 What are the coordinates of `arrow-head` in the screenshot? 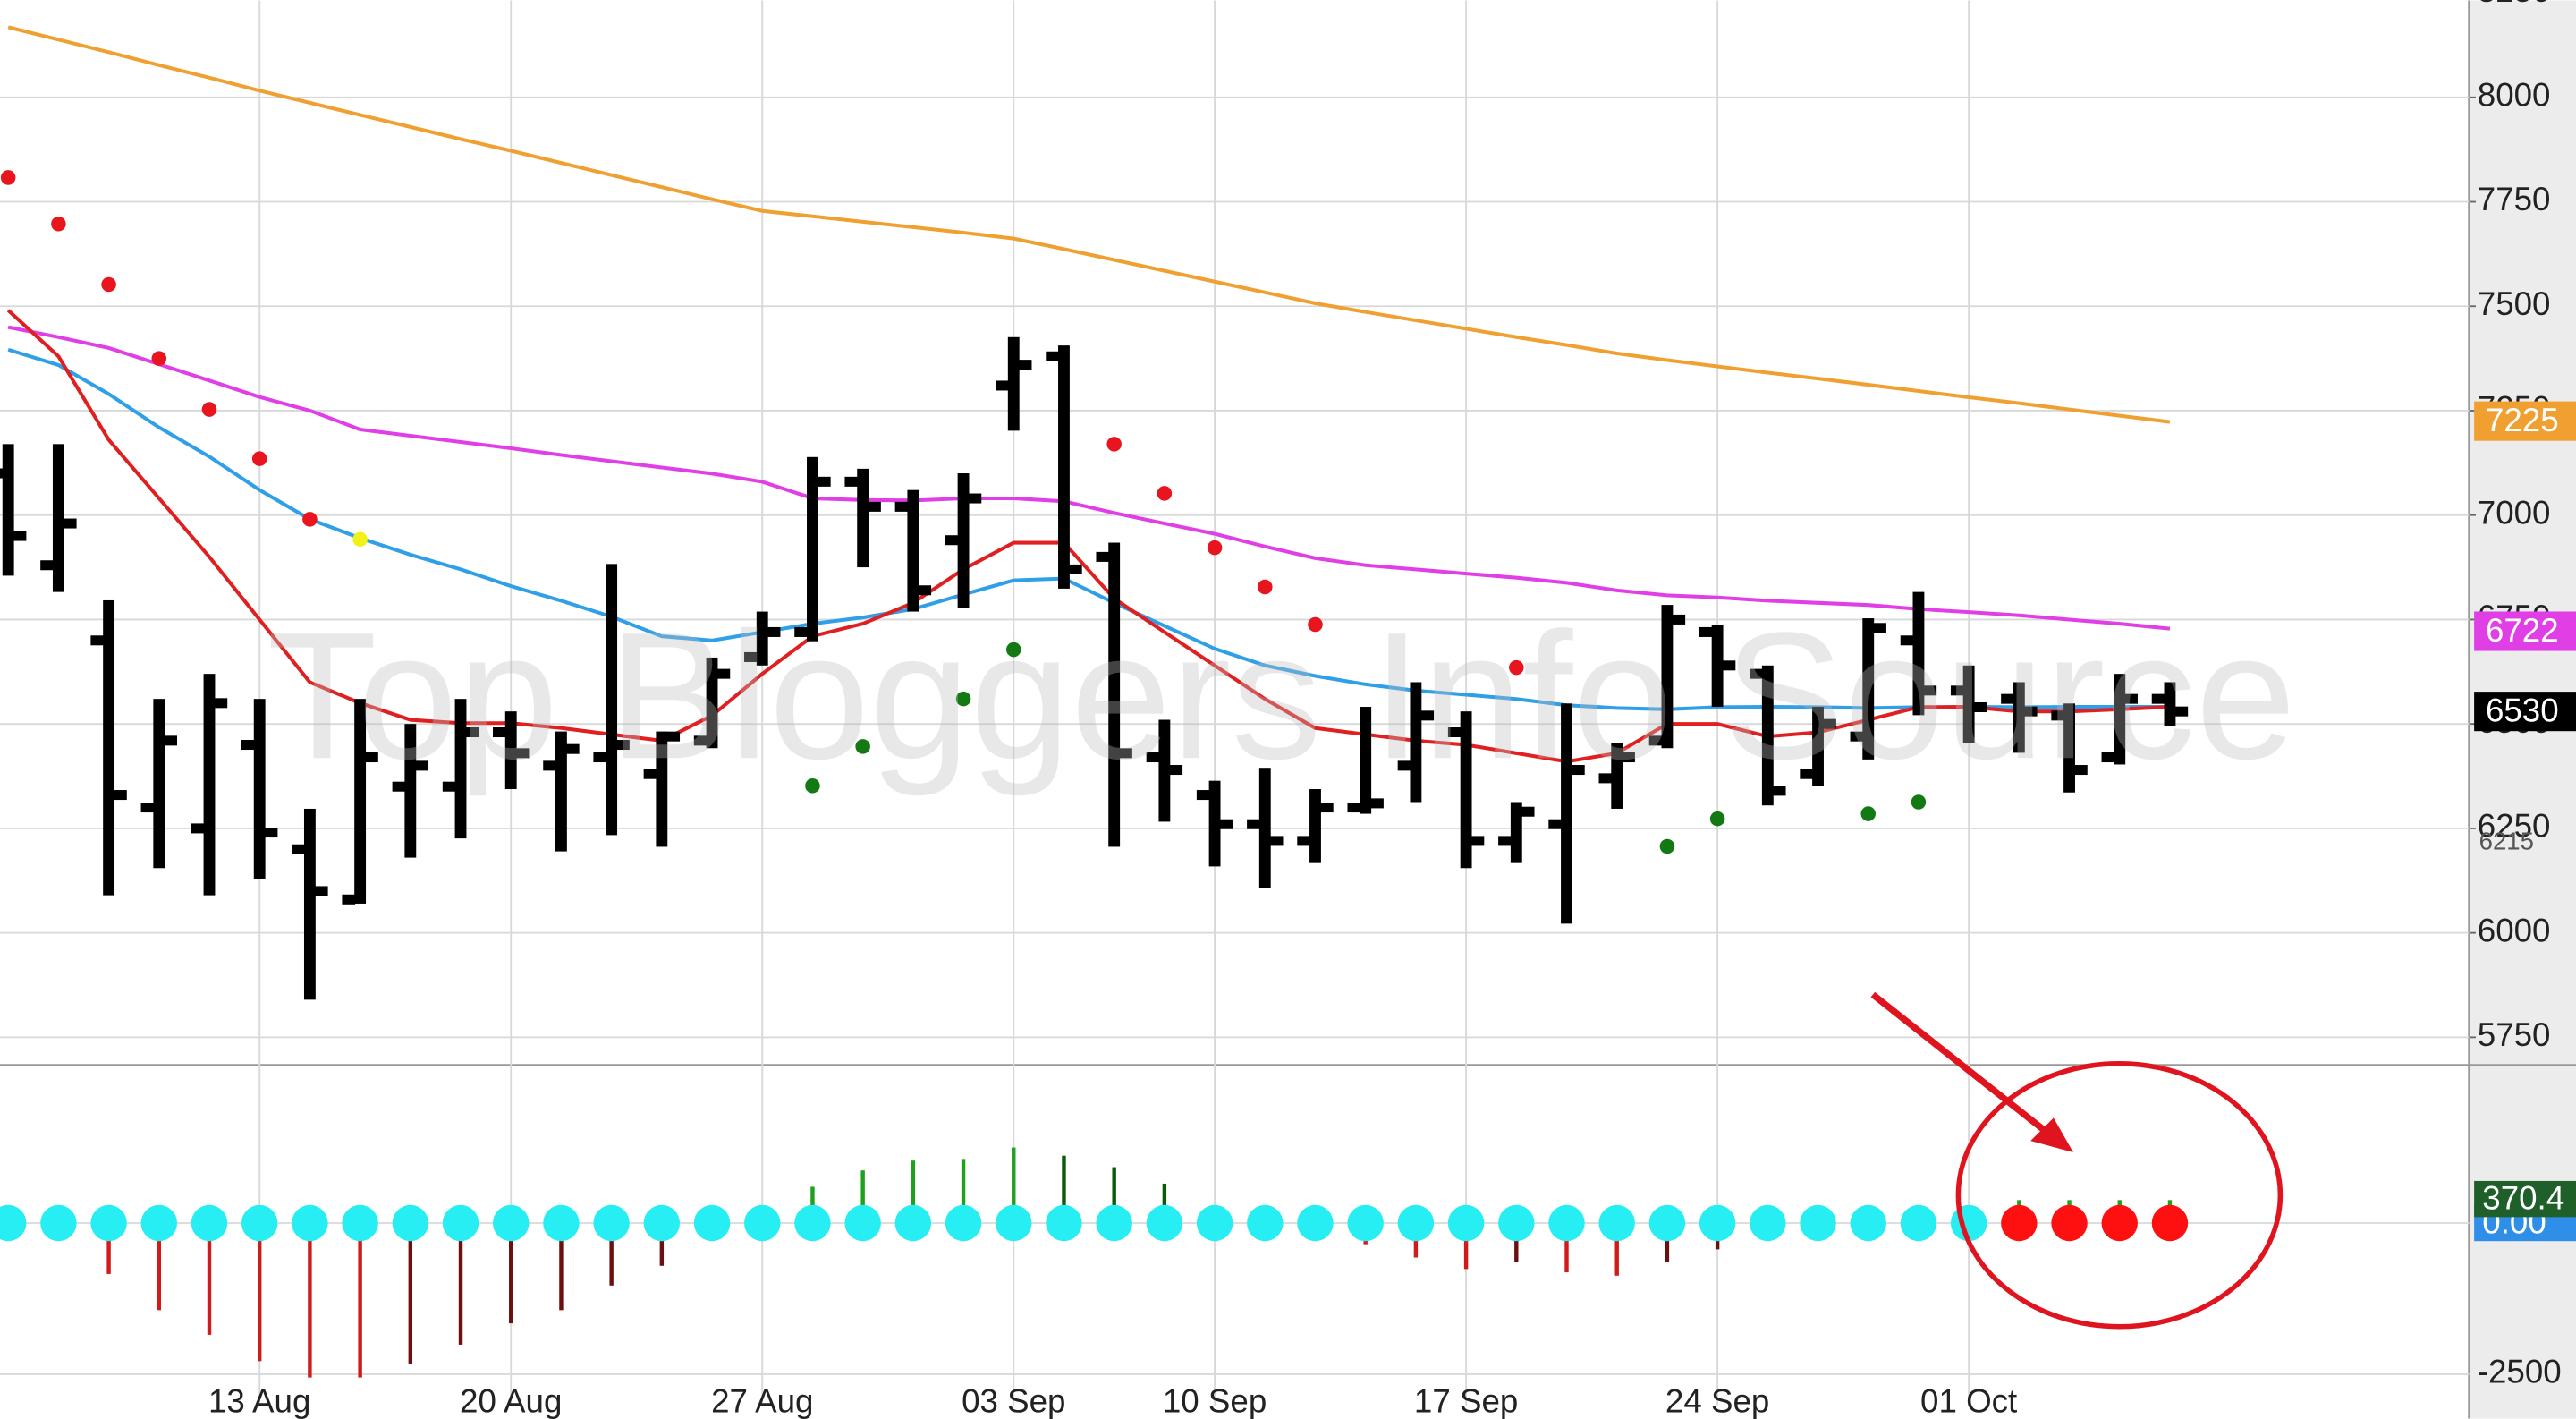 It's located at (2051, 1134).